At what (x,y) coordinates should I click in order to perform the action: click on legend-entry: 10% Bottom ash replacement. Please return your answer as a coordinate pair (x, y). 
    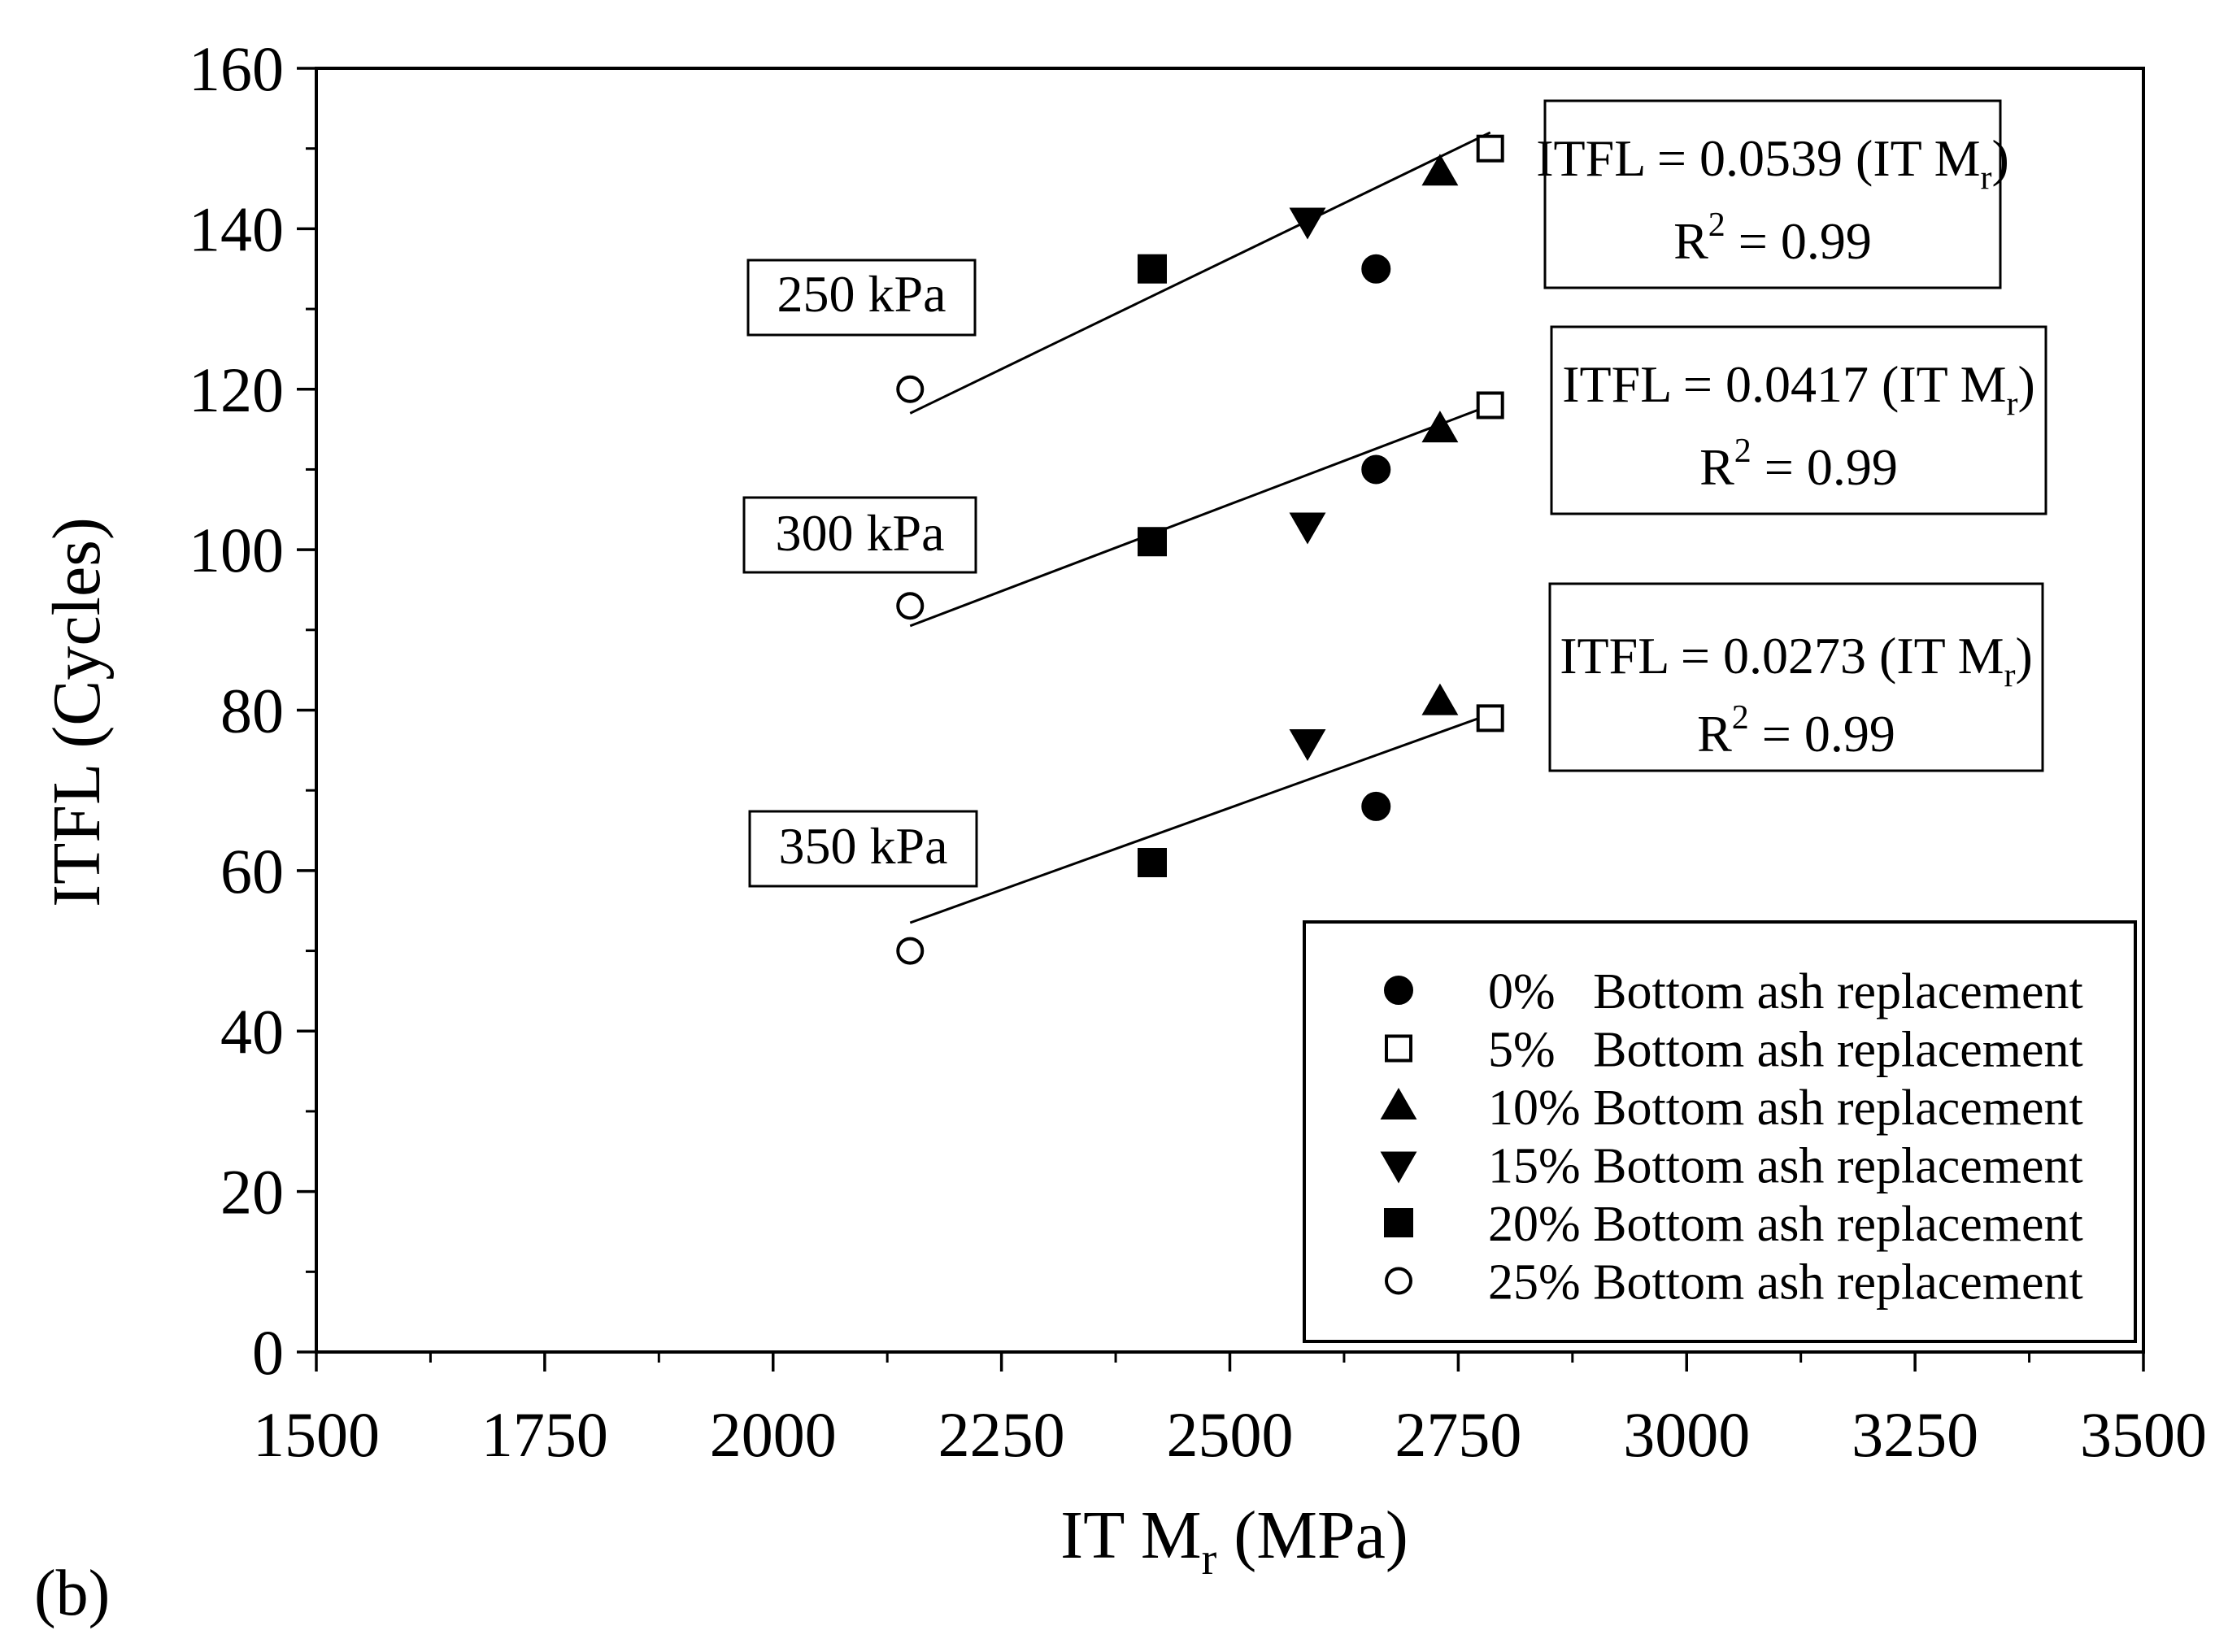
    Looking at the image, I should click on (1785, 1108).